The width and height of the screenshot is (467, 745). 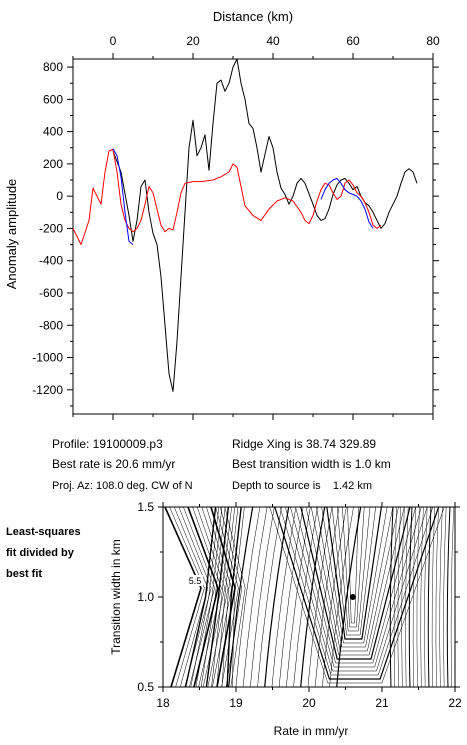 What do you see at coordinates (116, 597) in the screenshot?
I see `contour-y-axis-label: Transition width in km` at bounding box center [116, 597].